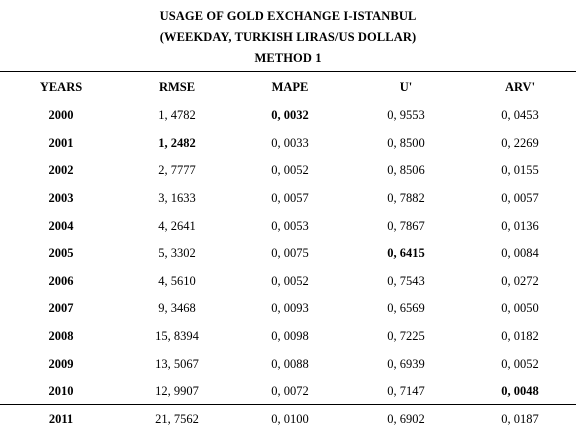 The width and height of the screenshot is (576, 433). I want to click on rmse-cell: 9, 3468, so click(177, 308).